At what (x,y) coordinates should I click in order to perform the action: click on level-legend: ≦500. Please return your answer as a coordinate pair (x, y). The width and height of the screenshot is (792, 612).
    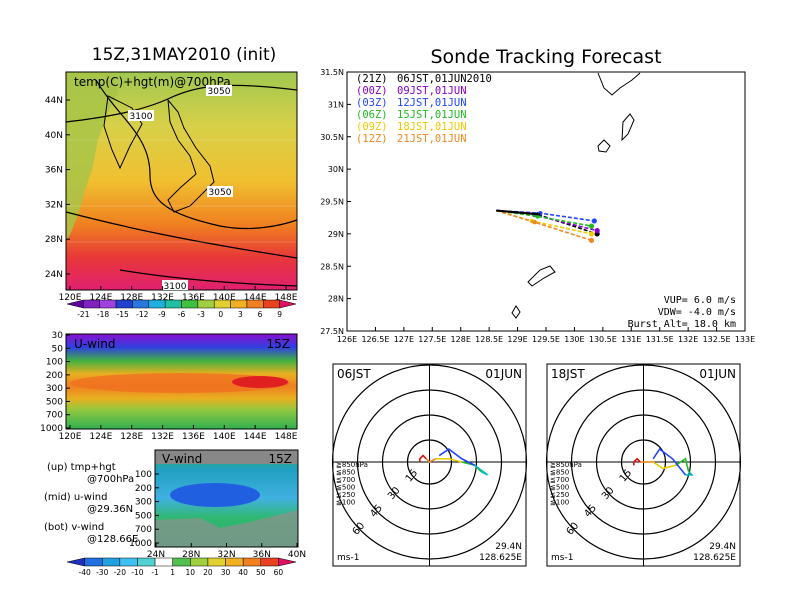
    Looking at the image, I should click on (345, 488).